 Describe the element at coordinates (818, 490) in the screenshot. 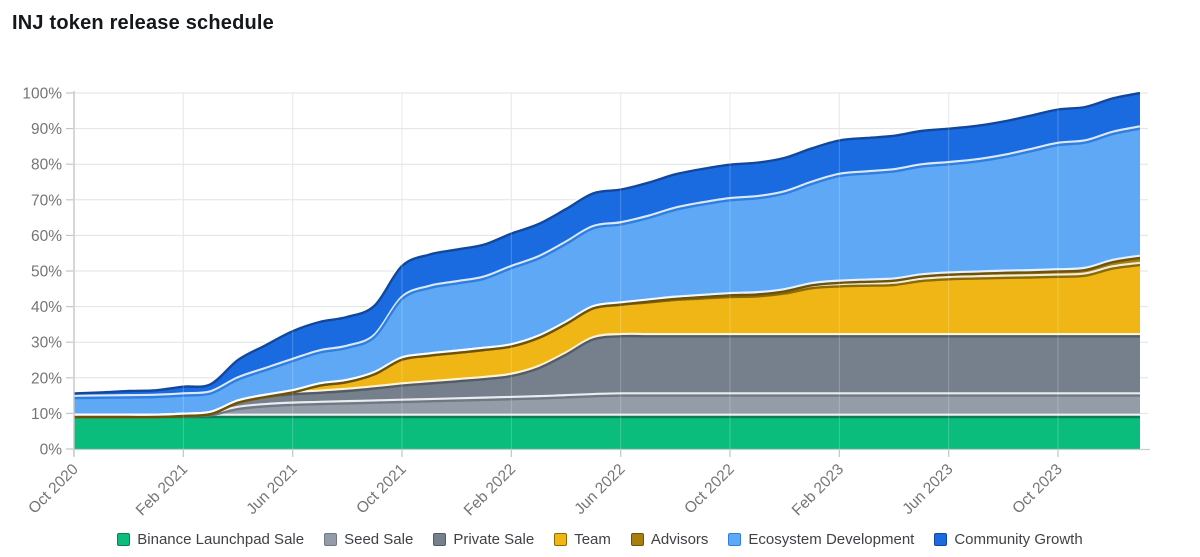

I see `svg-text: Feb 2023` at that location.